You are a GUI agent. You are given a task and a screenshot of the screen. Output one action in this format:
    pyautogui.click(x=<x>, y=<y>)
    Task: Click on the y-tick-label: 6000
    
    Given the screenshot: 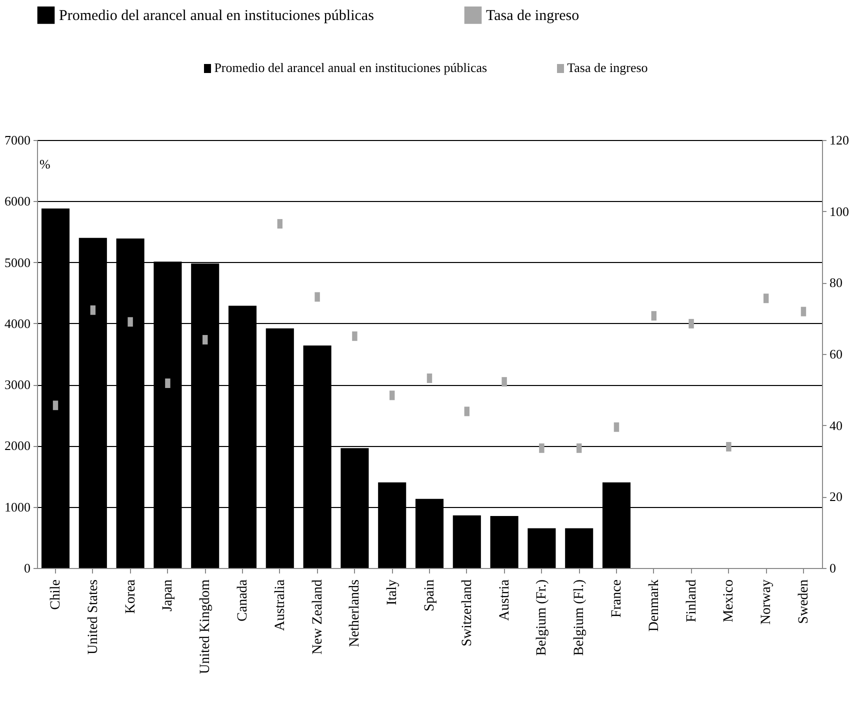 What is the action you would take?
    pyautogui.click(x=17, y=201)
    